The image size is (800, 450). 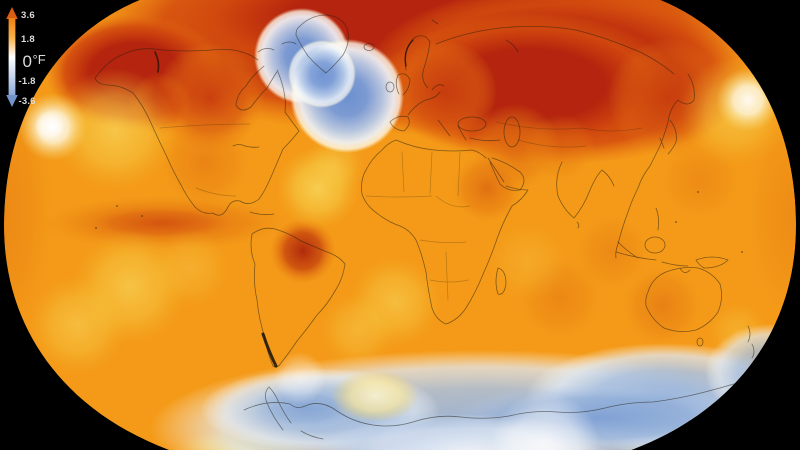 What do you see at coordinates (445, 232) in the screenshot?
I see `coastline-africa` at bounding box center [445, 232].